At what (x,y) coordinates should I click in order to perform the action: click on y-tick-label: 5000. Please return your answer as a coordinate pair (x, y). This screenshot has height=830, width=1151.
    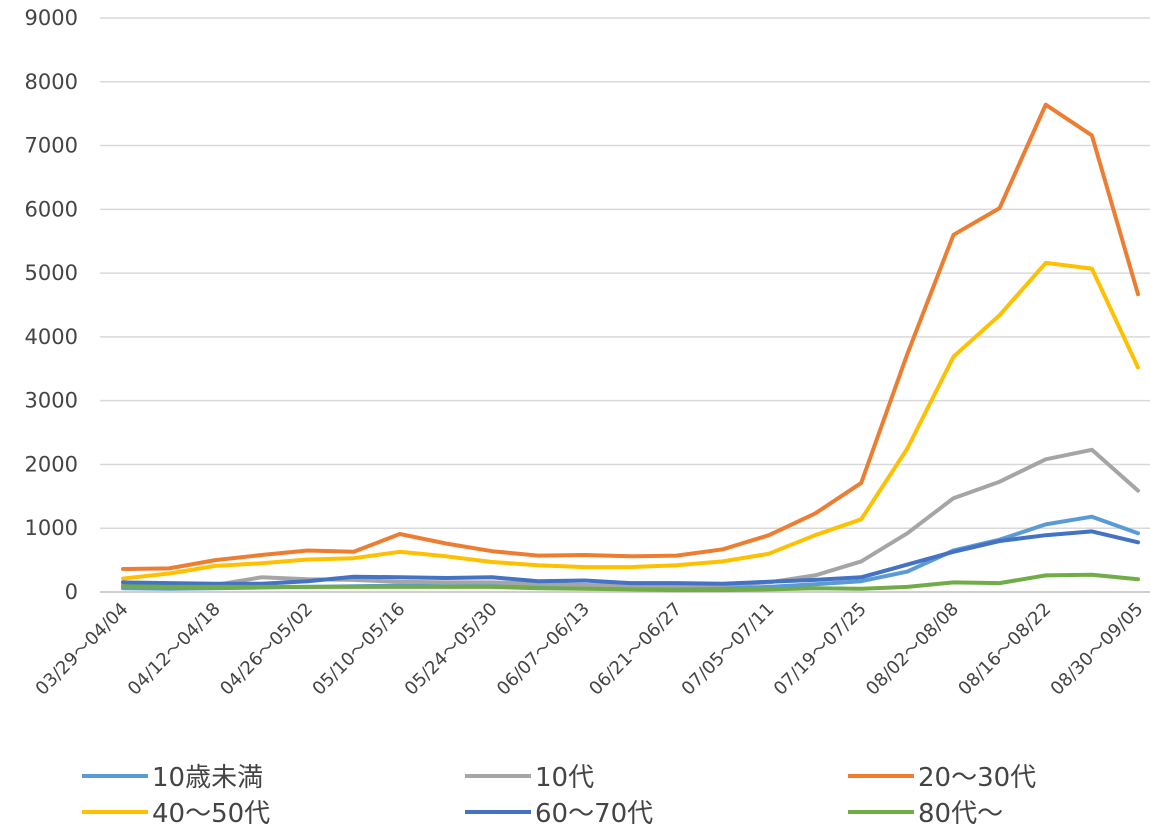
    Looking at the image, I should click on (51, 273).